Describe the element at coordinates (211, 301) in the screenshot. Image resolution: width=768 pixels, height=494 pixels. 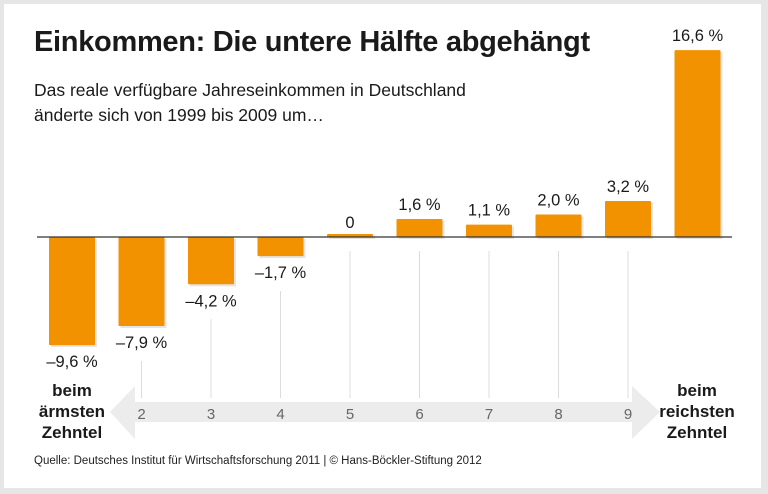
I see `data-label: –4,2 %` at that location.